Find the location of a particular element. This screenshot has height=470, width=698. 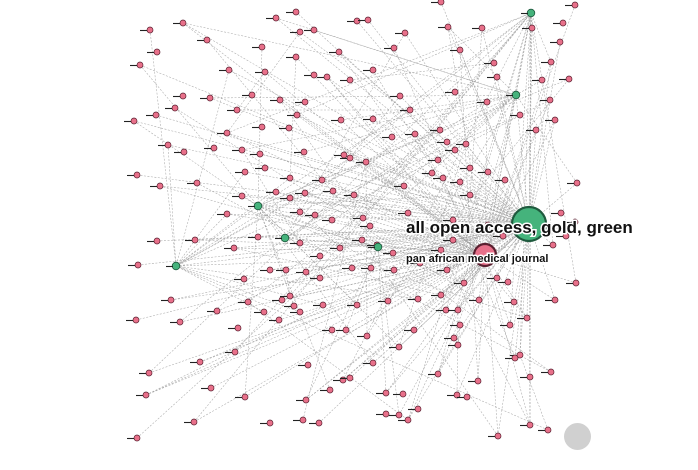

hub-node-open-access is located at coordinates (529, 224).